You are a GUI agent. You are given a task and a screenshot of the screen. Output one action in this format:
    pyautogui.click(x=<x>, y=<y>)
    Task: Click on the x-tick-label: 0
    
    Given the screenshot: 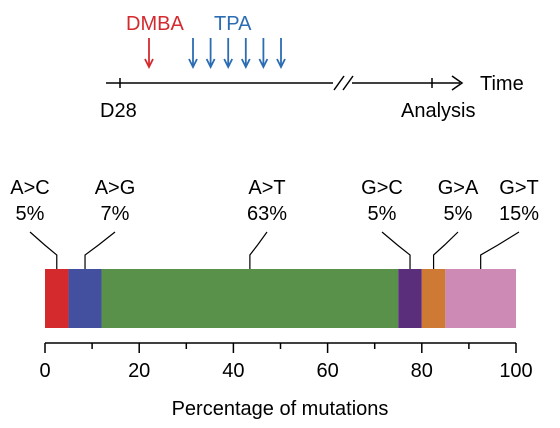 What is the action you would take?
    pyautogui.click(x=44, y=371)
    